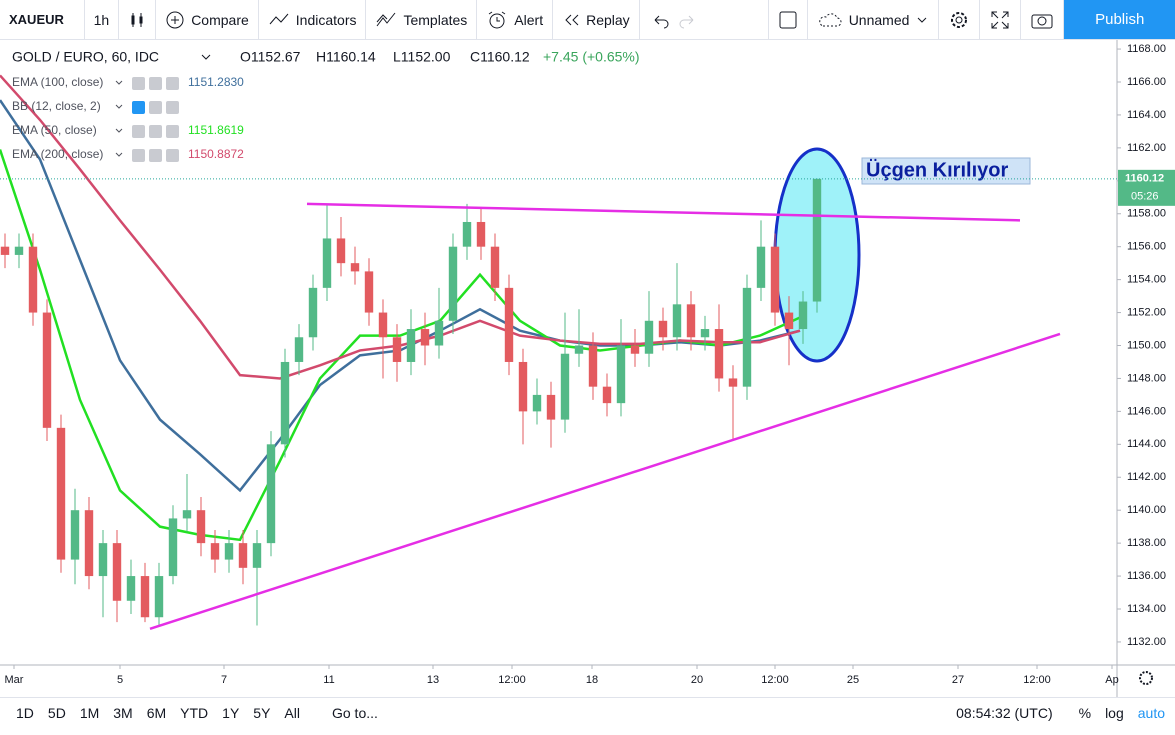  I want to click on range-button: 6M, so click(156, 713).